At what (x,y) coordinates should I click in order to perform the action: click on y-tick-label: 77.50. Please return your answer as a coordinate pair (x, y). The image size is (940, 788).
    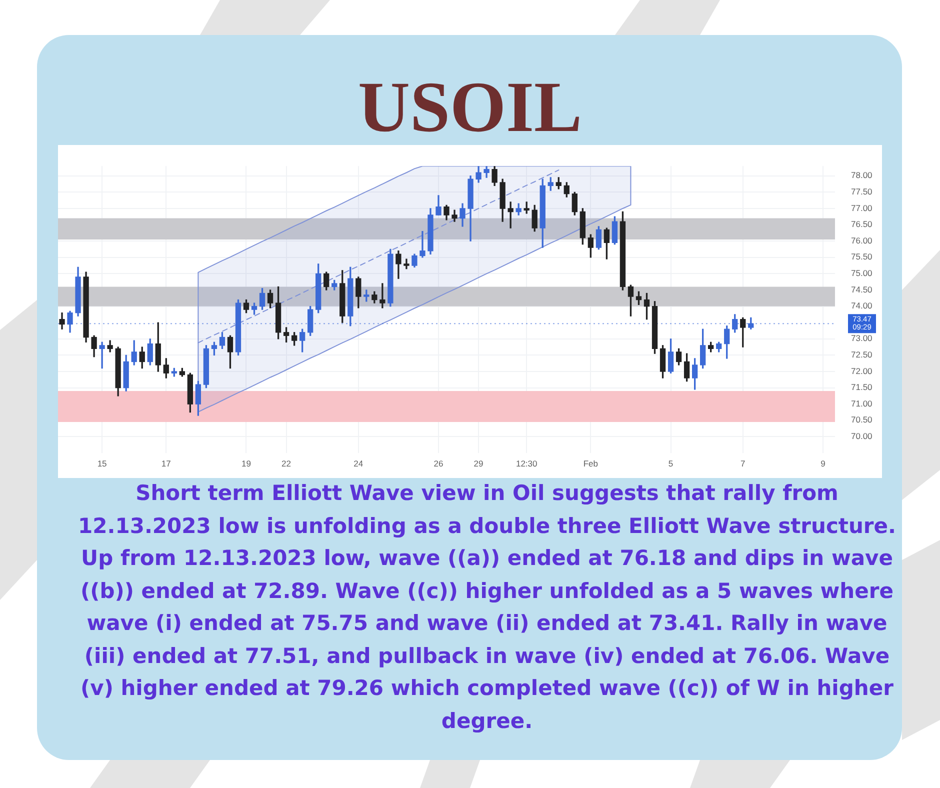
    Looking at the image, I should click on (862, 191).